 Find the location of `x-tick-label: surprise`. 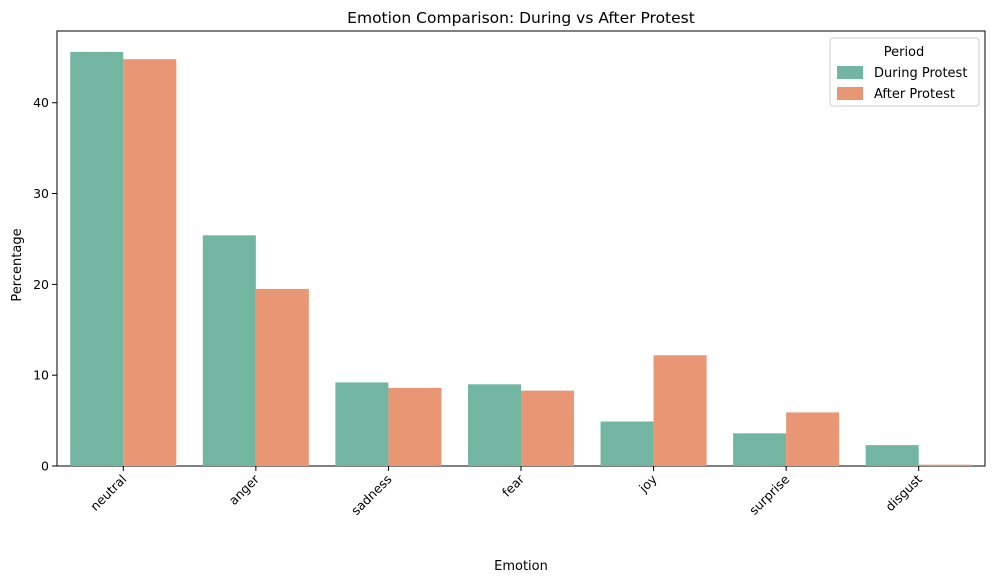

x-tick-label: surprise is located at coordinates (769, 494).